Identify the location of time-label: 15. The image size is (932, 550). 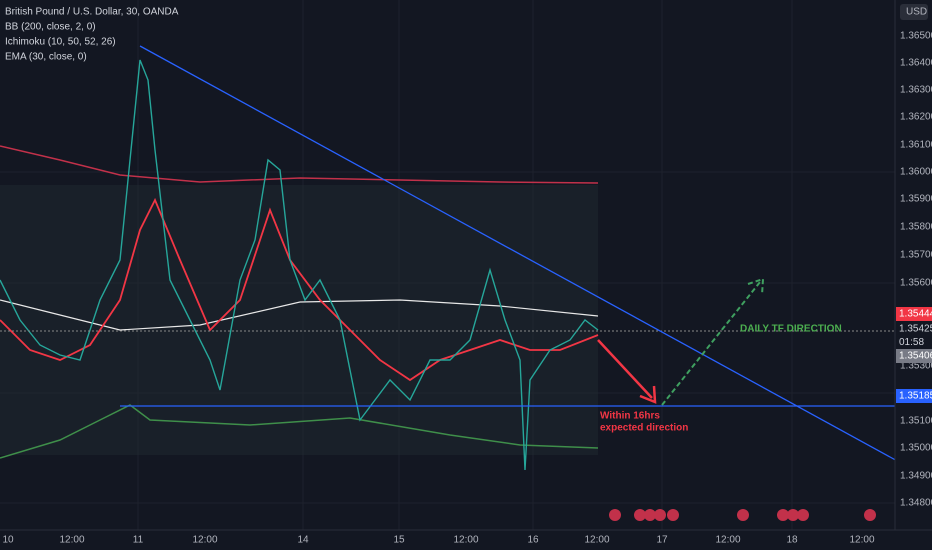
(399, 540).